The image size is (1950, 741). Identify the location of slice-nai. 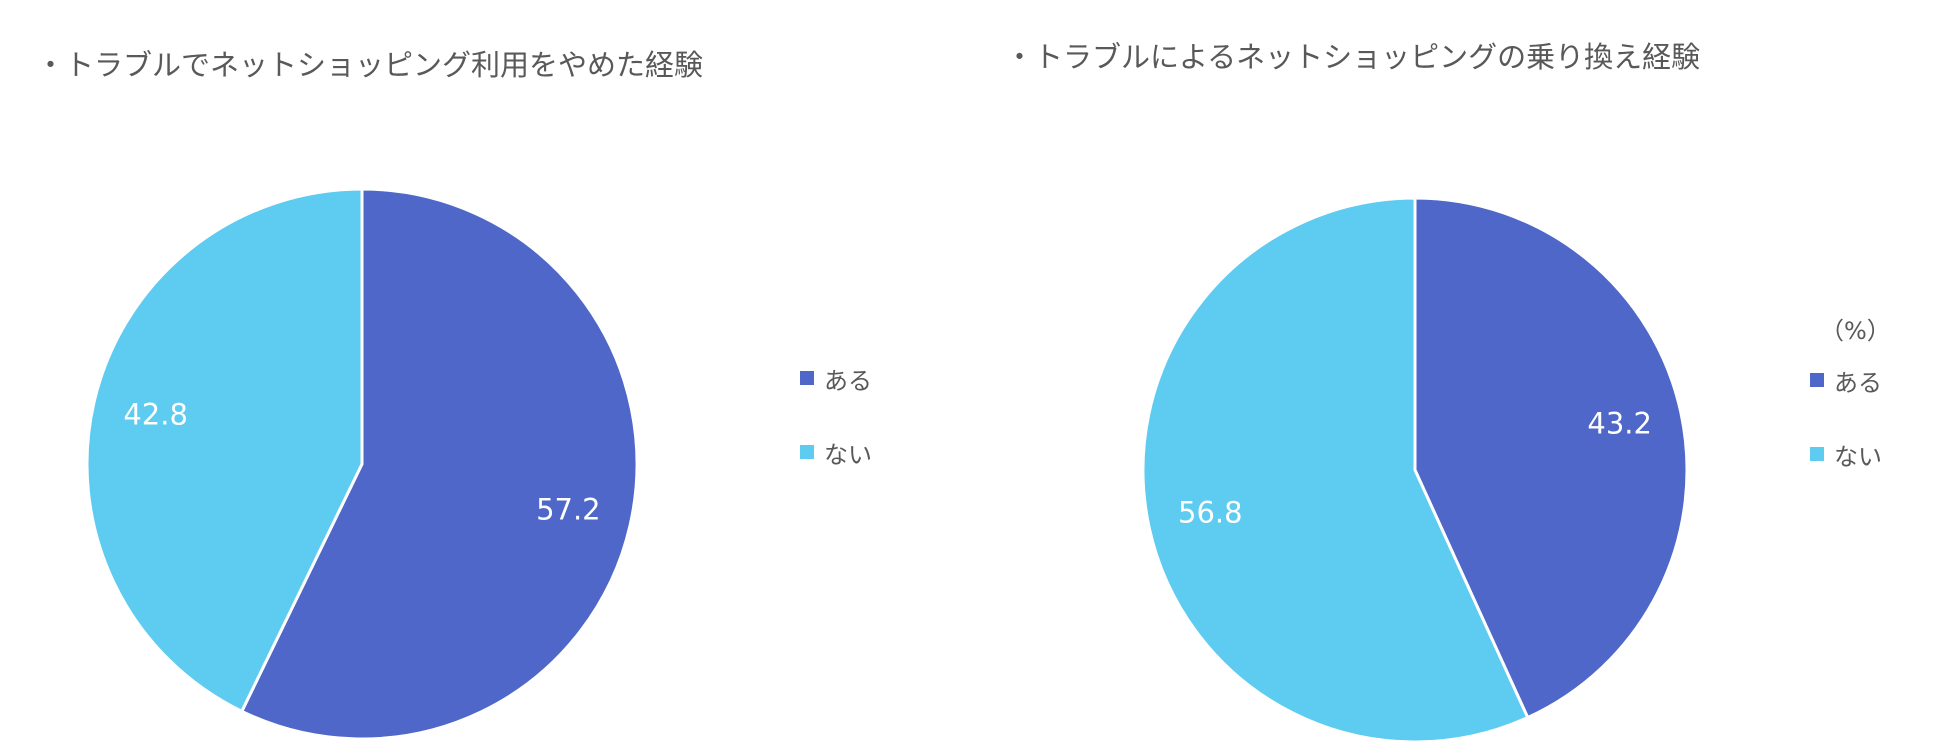
(224, 450).